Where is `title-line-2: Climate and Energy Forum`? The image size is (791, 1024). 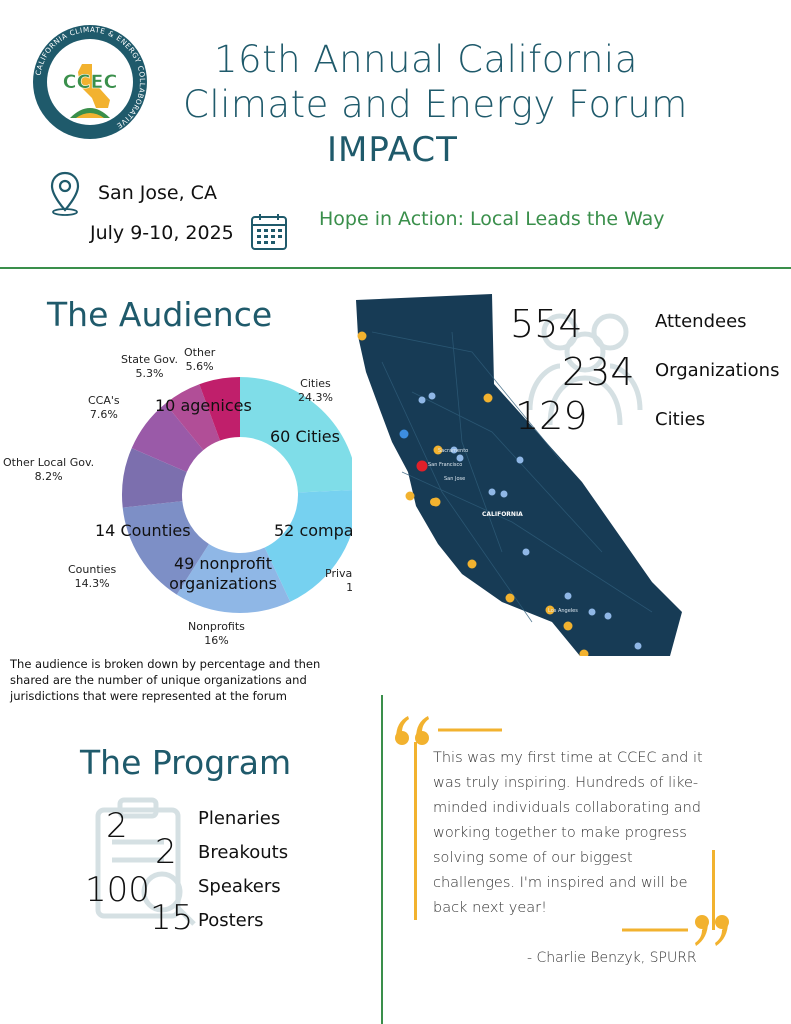
title-line-2: Climate and Energy Forum is located at coordinates (435, 104).